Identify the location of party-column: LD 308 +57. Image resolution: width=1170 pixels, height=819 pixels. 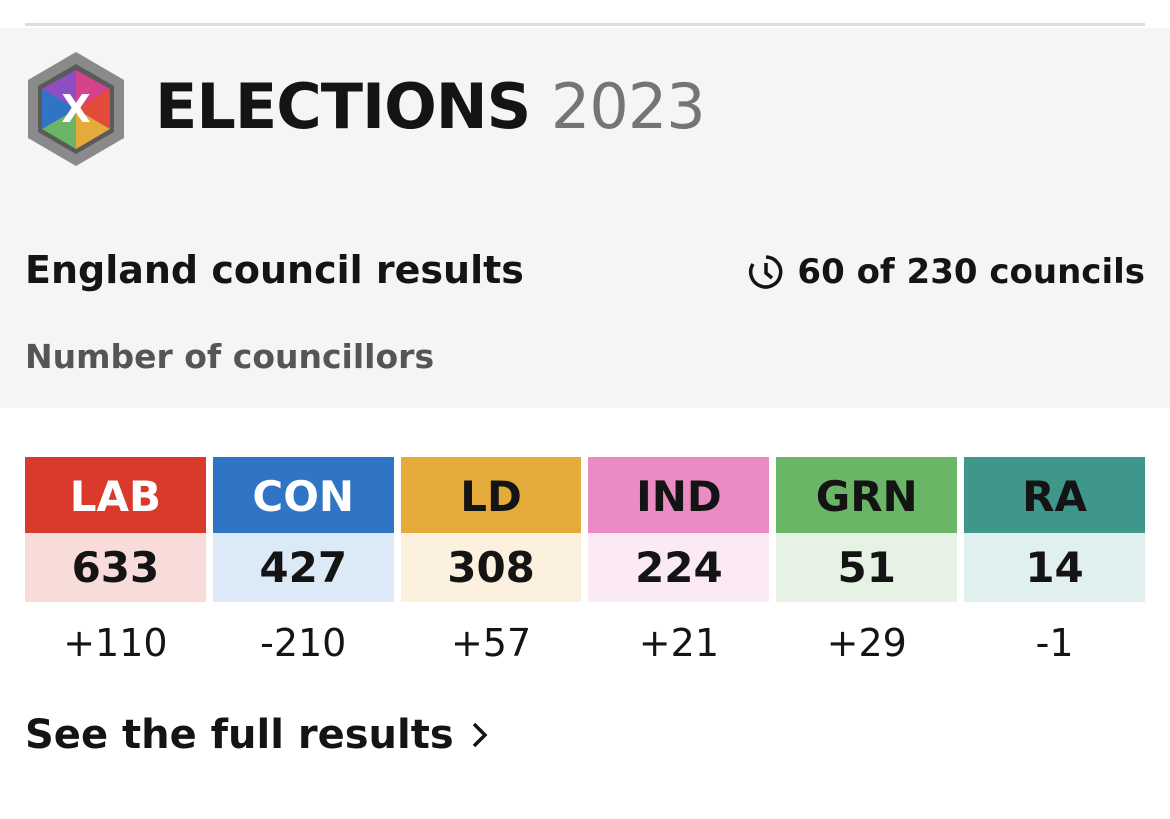
(491, 569).